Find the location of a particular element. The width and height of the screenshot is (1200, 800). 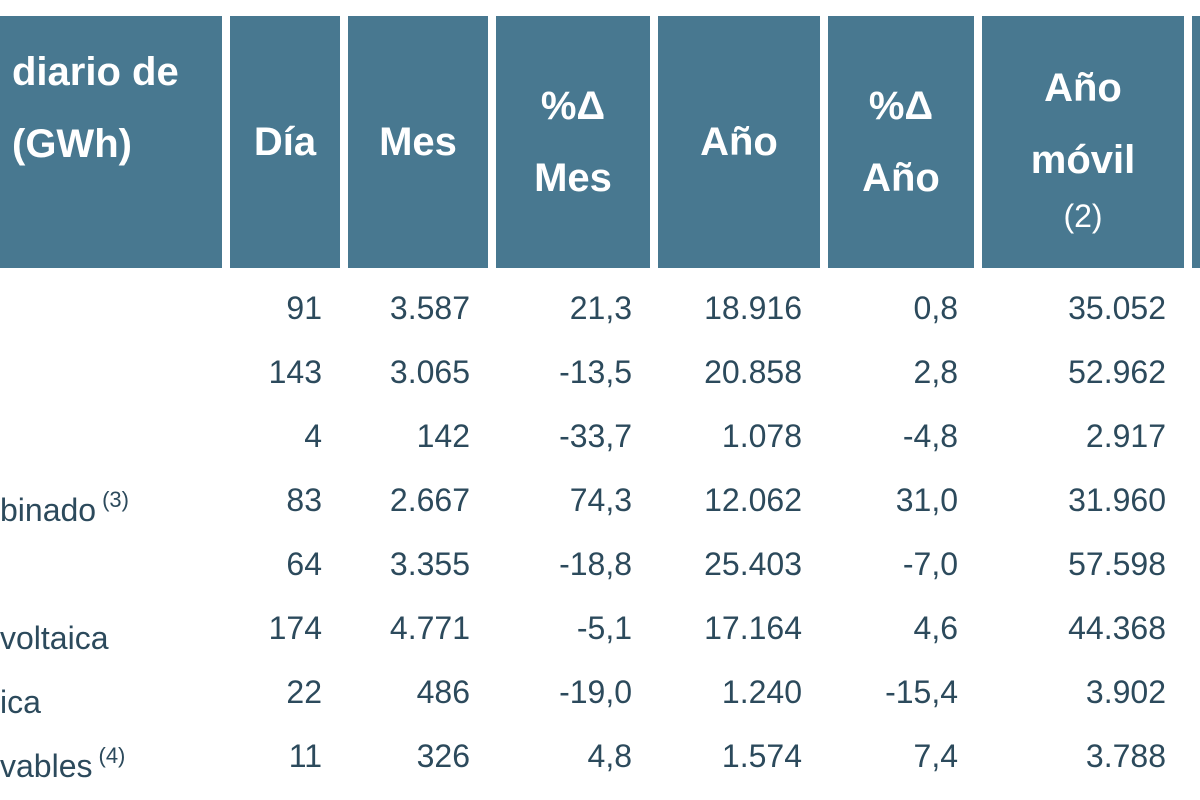

cell-anio: 12.062 is located at coordinates (753, 500).